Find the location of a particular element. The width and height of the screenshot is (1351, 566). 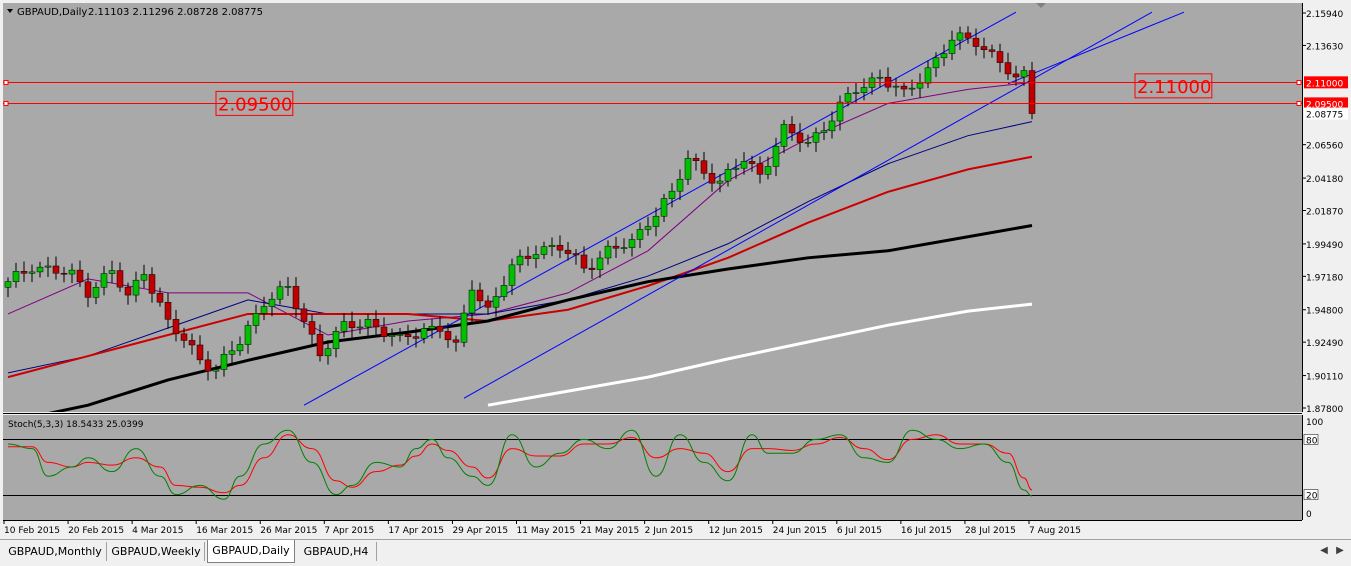

price-tick-label: 1.92490 is located at coordinates (1324, 344).